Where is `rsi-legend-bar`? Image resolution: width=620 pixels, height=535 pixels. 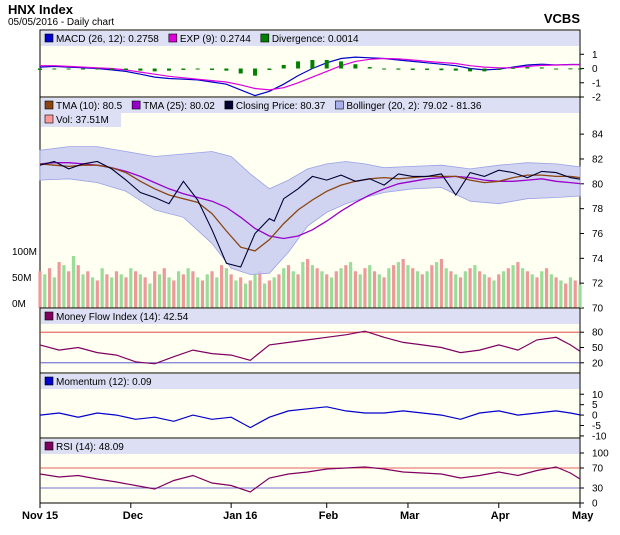 rsi-legend-bar is located at coordinates (310, 446).